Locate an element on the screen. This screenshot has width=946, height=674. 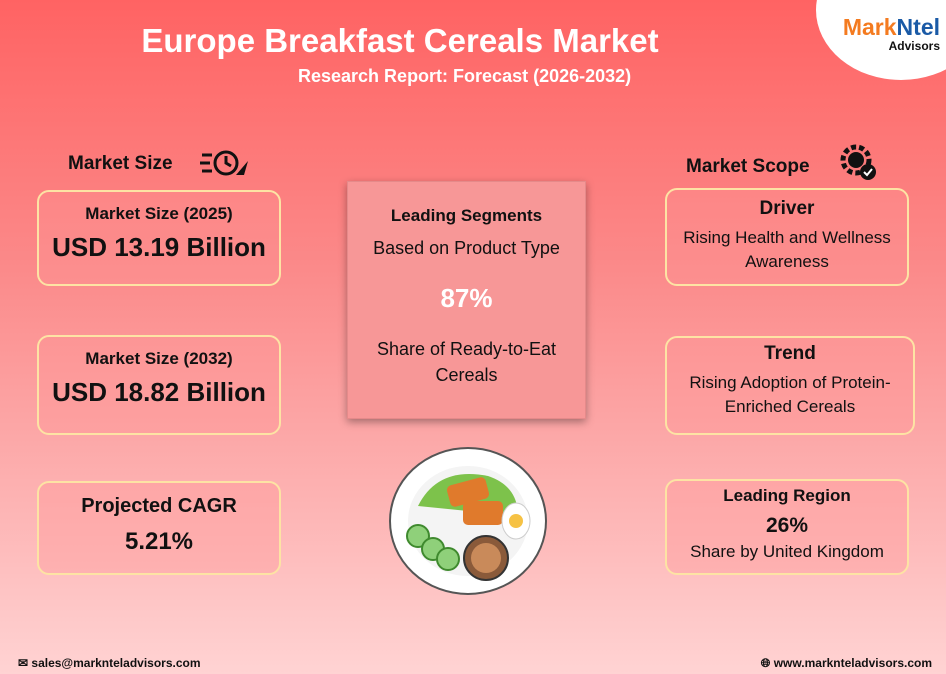
segments-value: 87% is located at coordinates (466, 298).